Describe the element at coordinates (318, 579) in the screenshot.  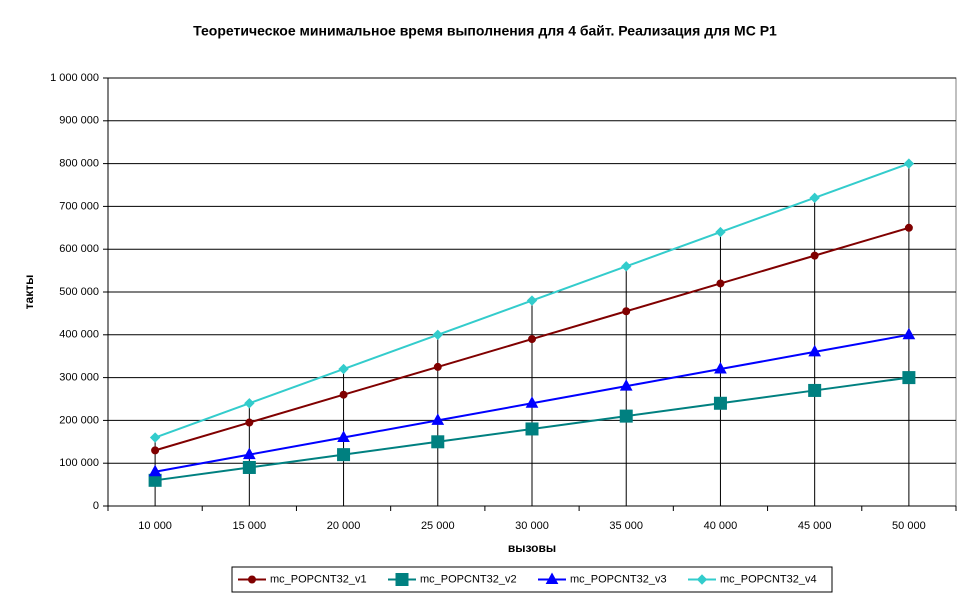
I see `legend-label: mc_POPCNT32_v1` at that location.